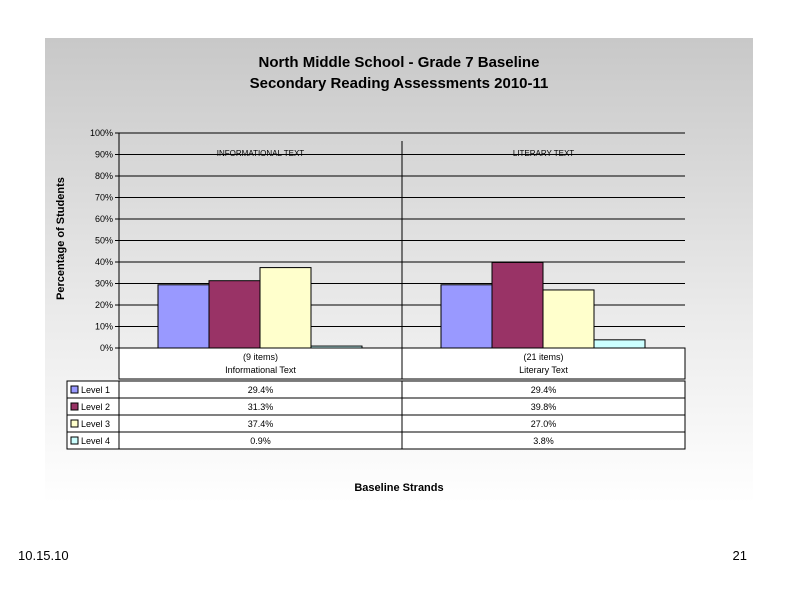 The width and height of the screenshot is (800, 600). I want to click on y-tick-label: 100%, so click(101, 133).